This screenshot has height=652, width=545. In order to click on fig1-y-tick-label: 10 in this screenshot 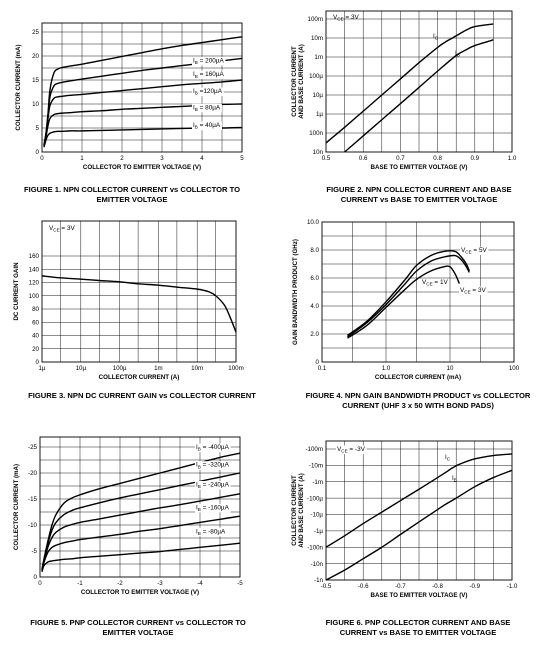, I will do `click(35, 104)`.